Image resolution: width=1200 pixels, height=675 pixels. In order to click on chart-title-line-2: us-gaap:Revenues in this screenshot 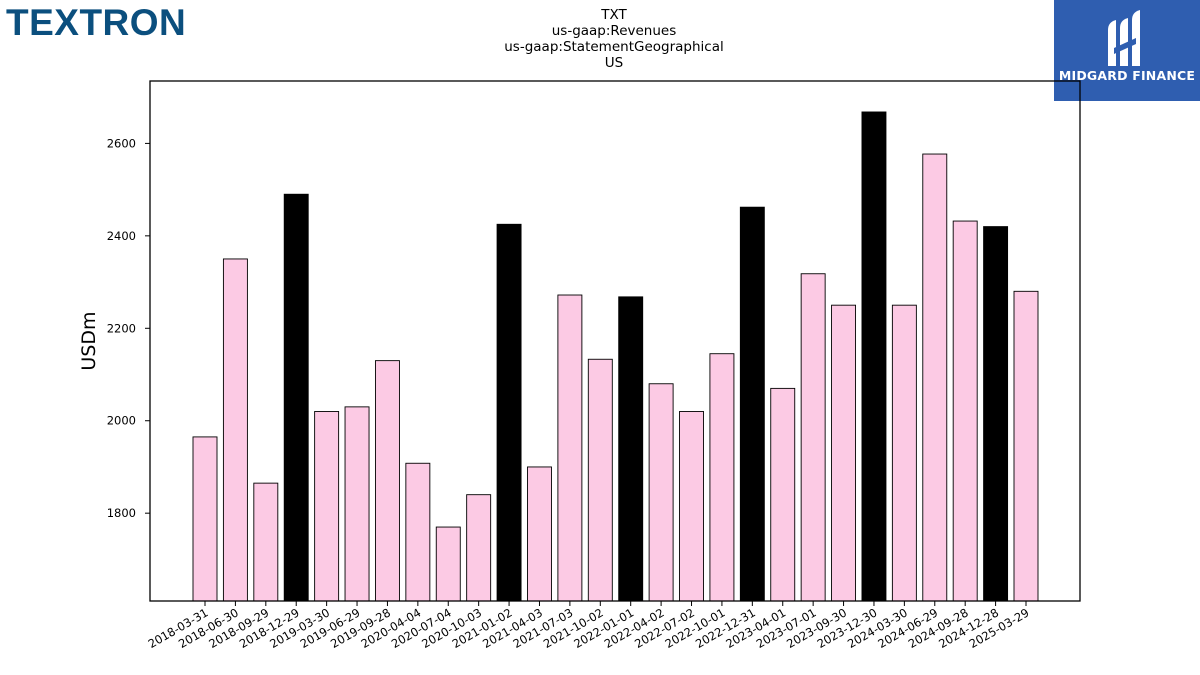, I will do `click(614, 31)`.